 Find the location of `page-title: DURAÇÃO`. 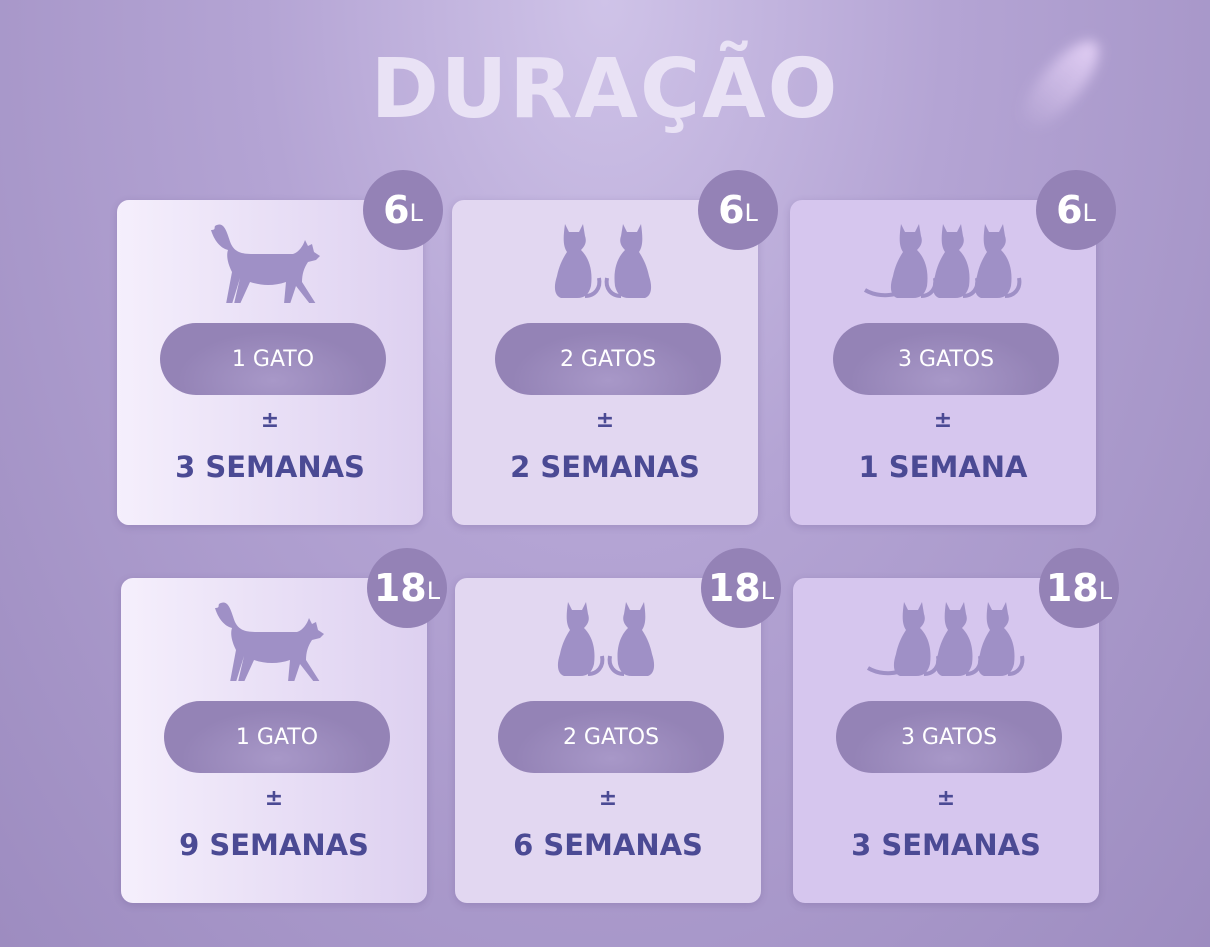

page-title: DURAÇÃO is located at coordinates (605, 89).